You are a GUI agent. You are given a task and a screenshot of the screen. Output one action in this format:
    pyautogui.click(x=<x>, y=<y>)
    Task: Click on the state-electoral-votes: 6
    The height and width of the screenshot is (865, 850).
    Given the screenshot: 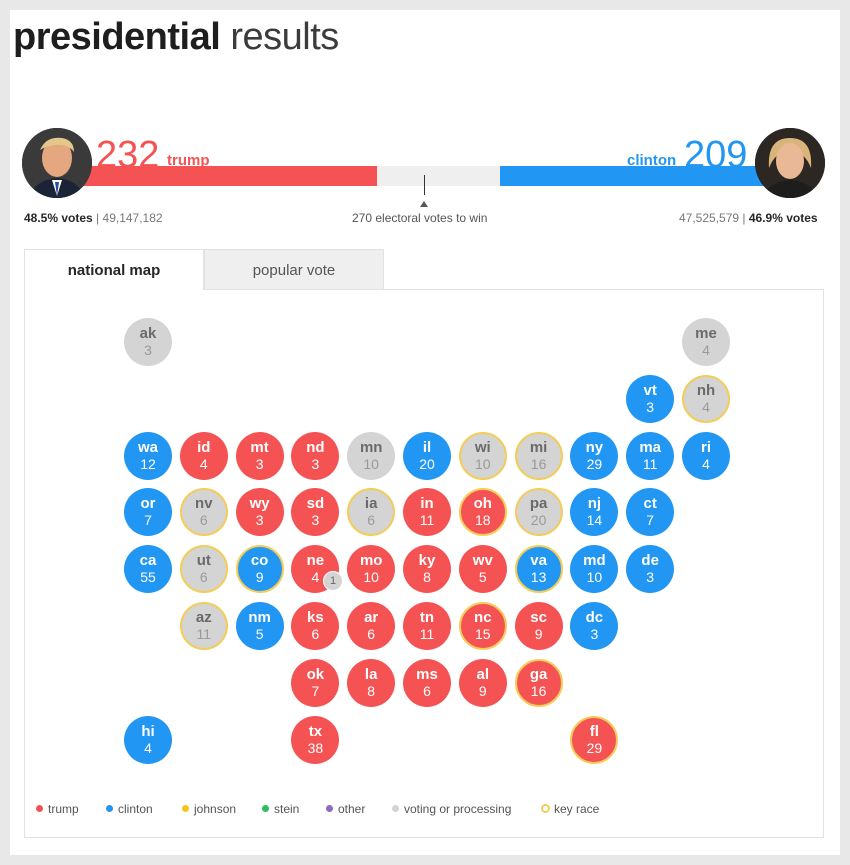 What is the action you would take?
    pyautogui.click(x=371, y=634)
    